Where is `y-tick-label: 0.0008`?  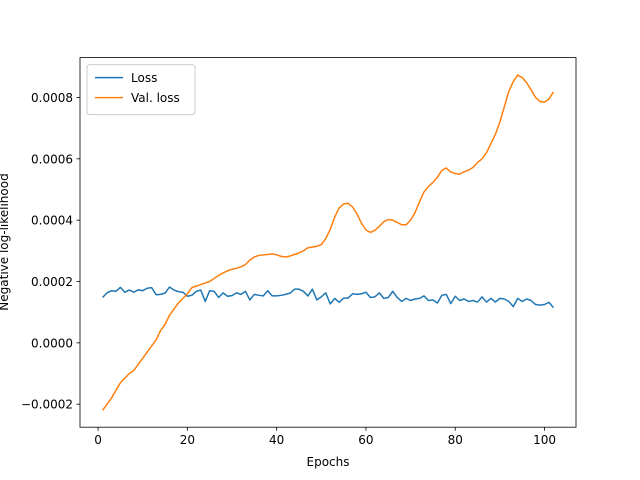
y-tick-label: 0.0008 is located at coordinates (52, 98).